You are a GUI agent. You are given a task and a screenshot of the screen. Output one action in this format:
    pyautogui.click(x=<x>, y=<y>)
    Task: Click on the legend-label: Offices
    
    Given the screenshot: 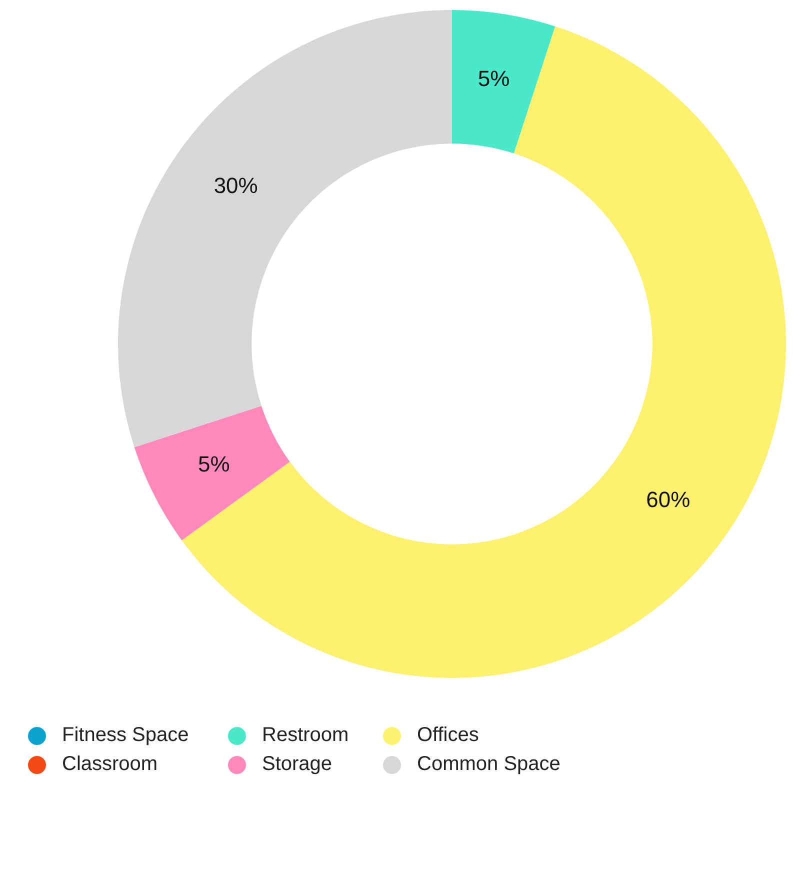 What is the action you would take?
    pyautogui.click(x=448, y=735)
    